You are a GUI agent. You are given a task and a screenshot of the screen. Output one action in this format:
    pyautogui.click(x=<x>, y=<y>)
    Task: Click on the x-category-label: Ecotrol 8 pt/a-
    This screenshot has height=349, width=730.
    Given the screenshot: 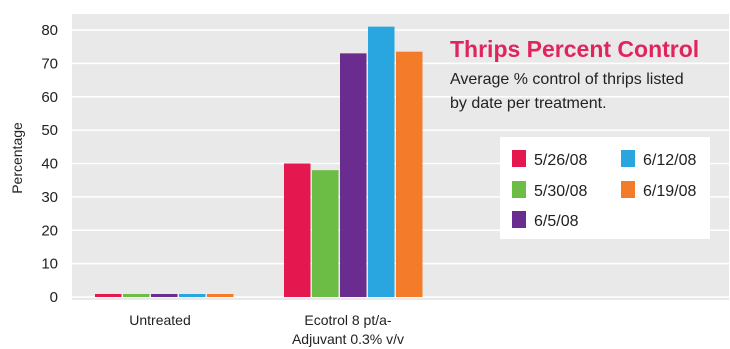 What is the action you would take?
    pyautogui.click(x=347, y=320)
    